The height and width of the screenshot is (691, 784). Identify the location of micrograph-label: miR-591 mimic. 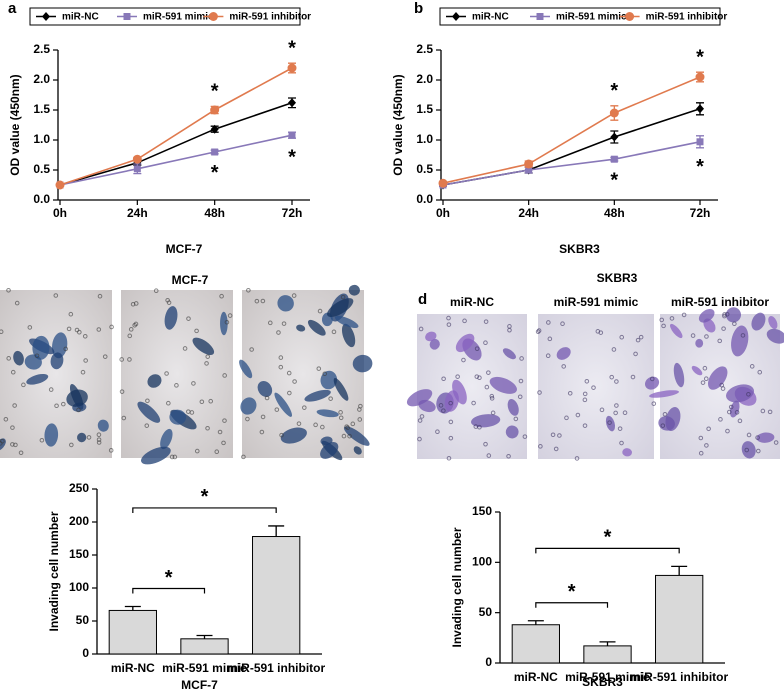
(596, 302).